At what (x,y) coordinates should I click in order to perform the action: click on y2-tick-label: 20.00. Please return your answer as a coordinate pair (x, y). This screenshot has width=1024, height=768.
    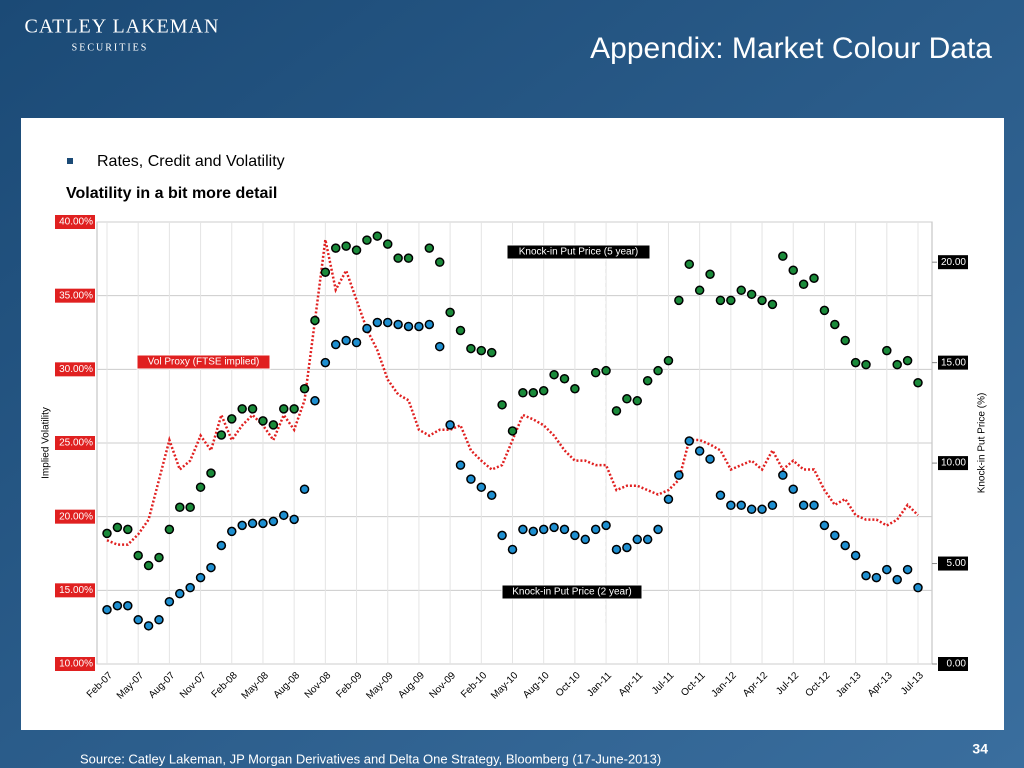
    Looking at the image, I should click on (953, 262).